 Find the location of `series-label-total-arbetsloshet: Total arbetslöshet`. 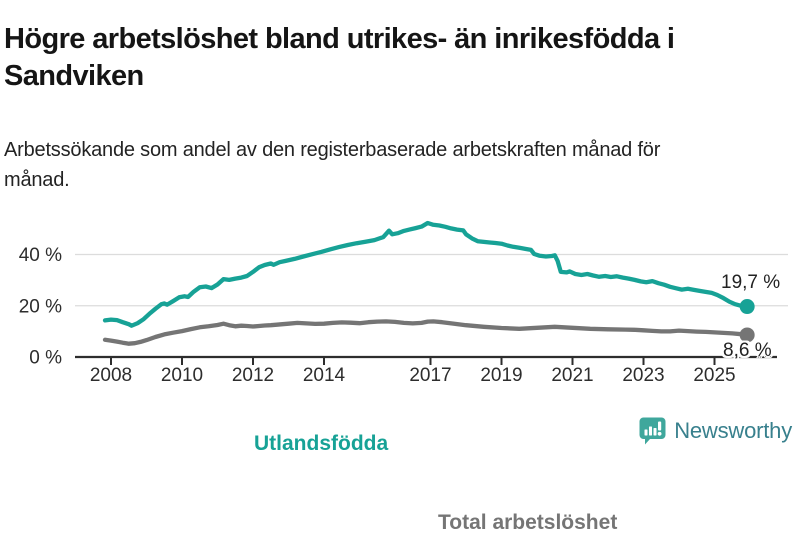

series-label-total-arbetsloshet: Total arbetslöshet is located at coordinates (528, 522).